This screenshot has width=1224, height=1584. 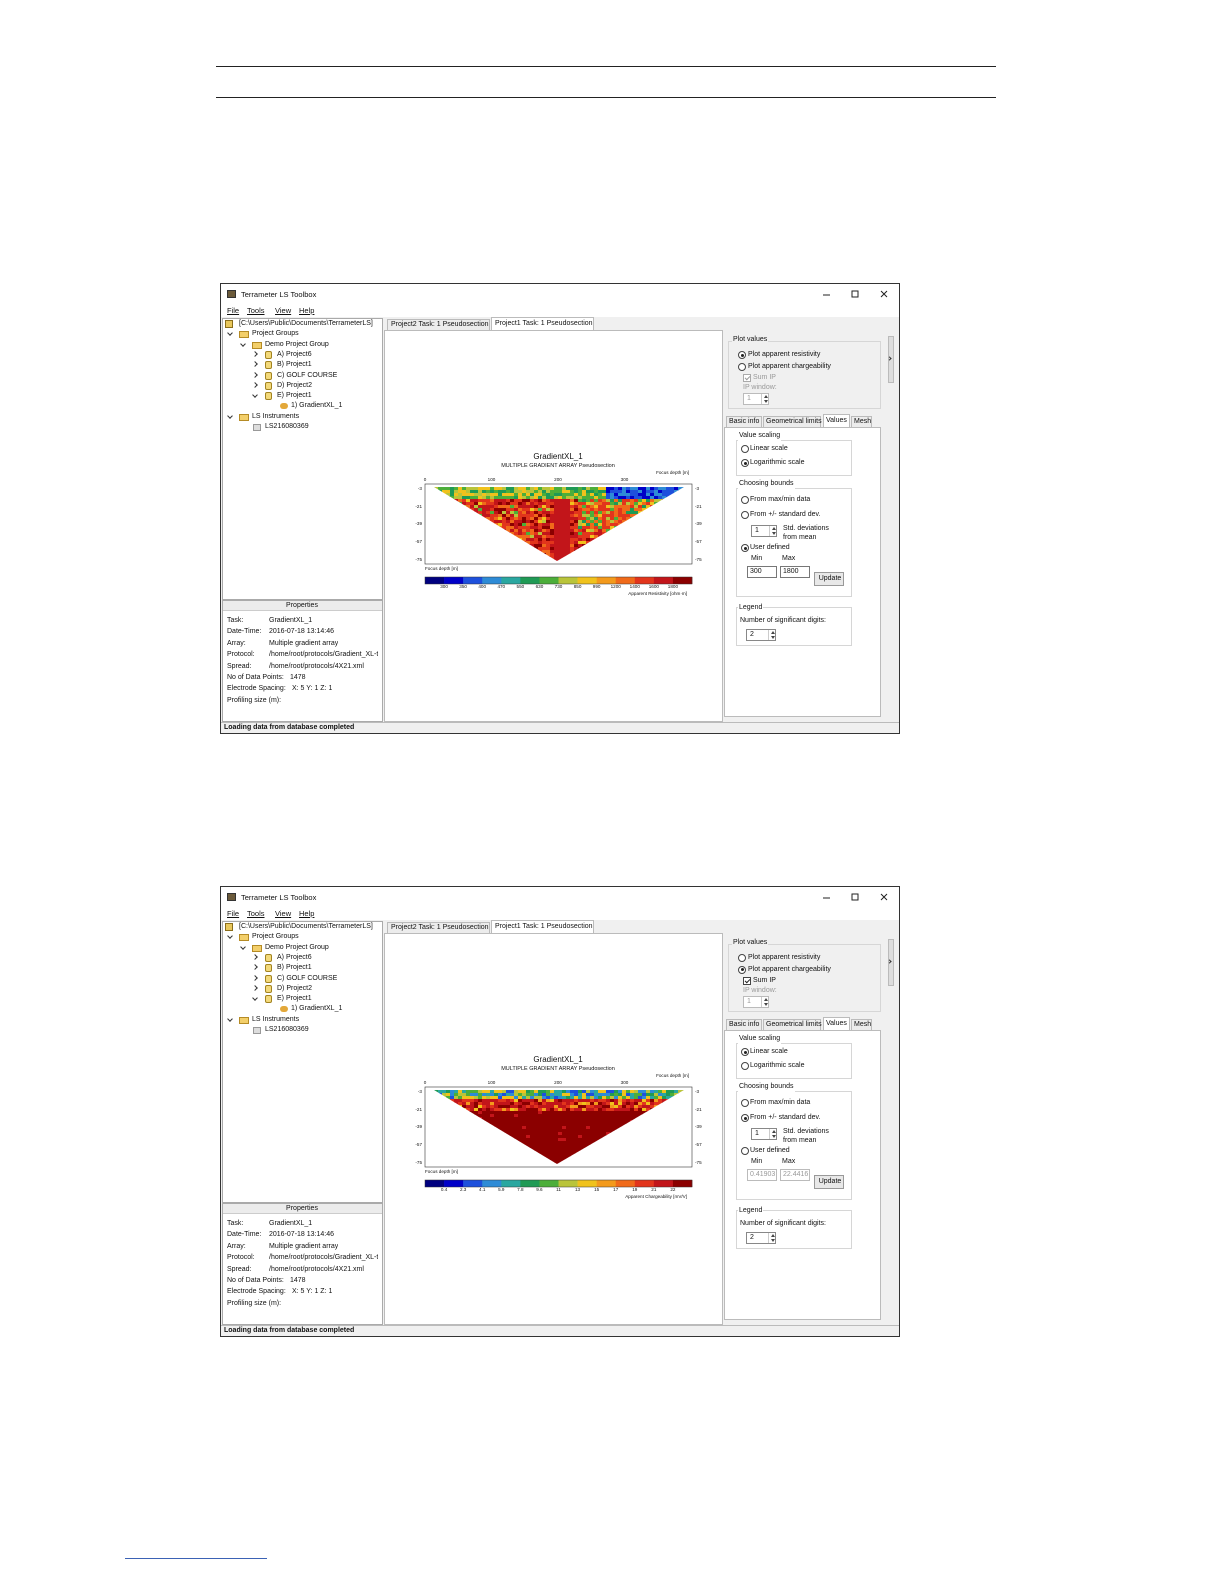 What do you see at coordinates (606, 97) in the screenshot?
I see `header-rule` at bounding box center [606, 97].